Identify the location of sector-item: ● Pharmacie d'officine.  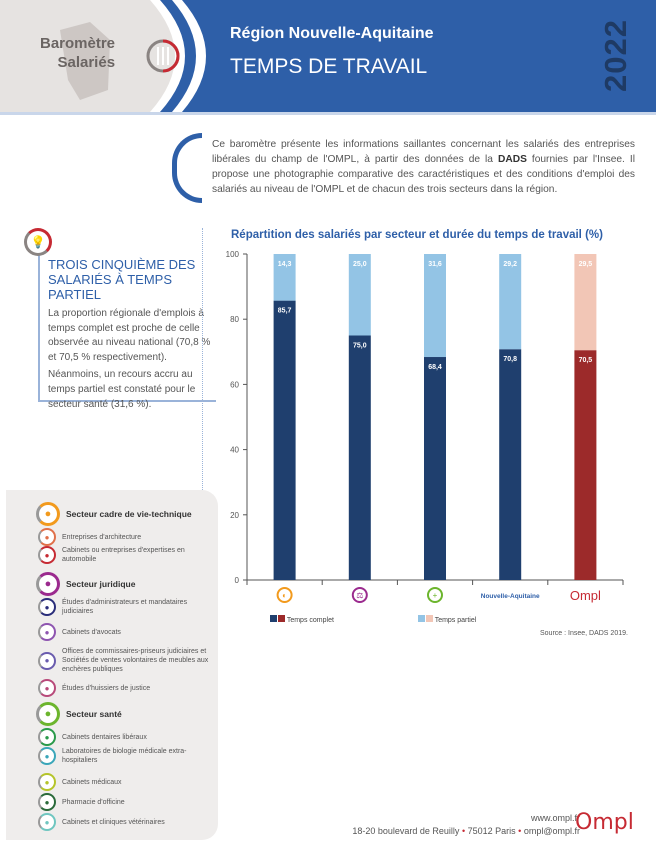
(81, 802).